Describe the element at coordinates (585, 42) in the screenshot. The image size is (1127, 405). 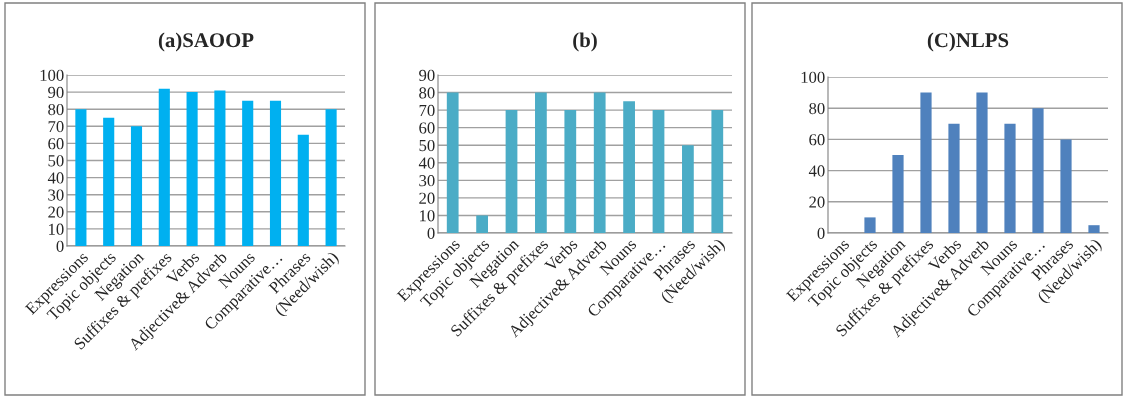
I see `chart-title: (b)` at that location.